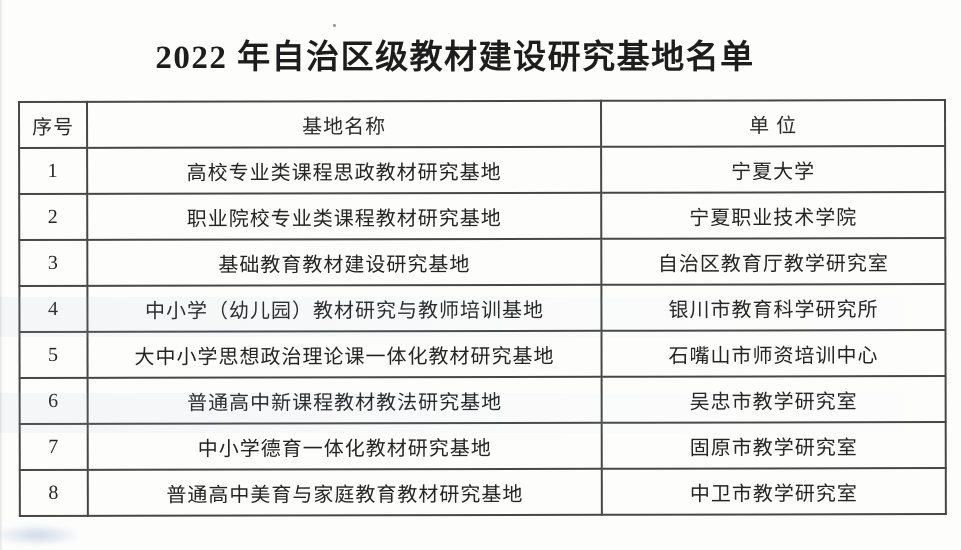 The image size is (961, 550). I want to click on cell-base-name: 普通高中新课程教材教法研究基地, so click(344, 400).